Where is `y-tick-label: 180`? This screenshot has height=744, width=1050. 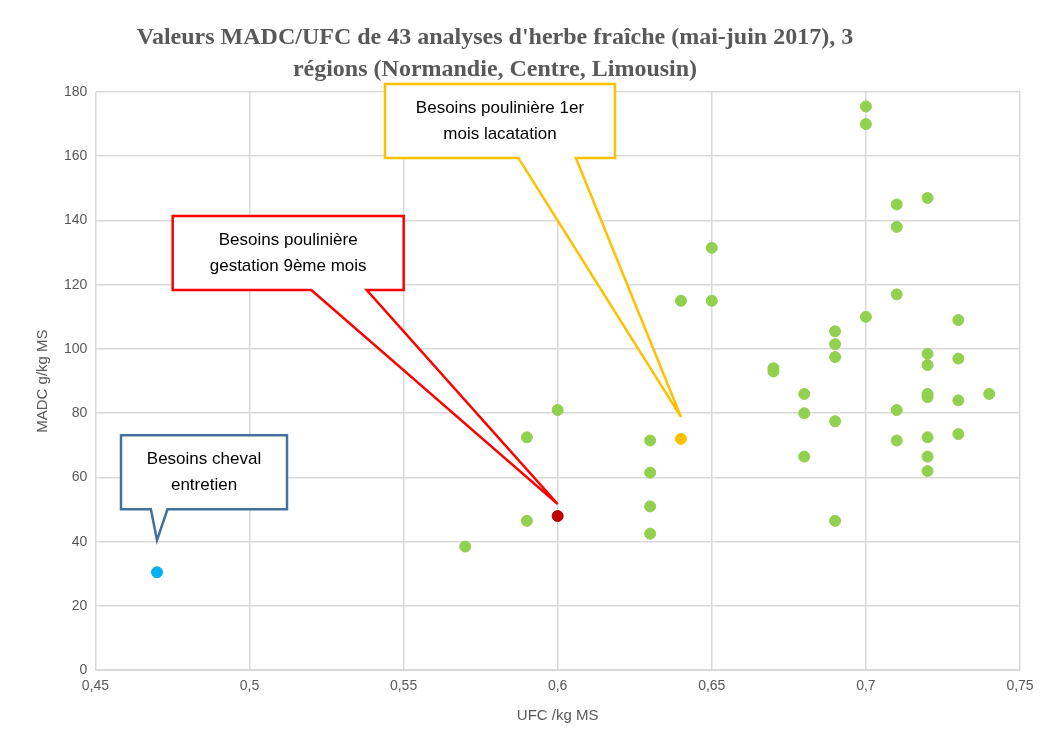 y-tick-label: 180 is located at coordinates (76, 90).